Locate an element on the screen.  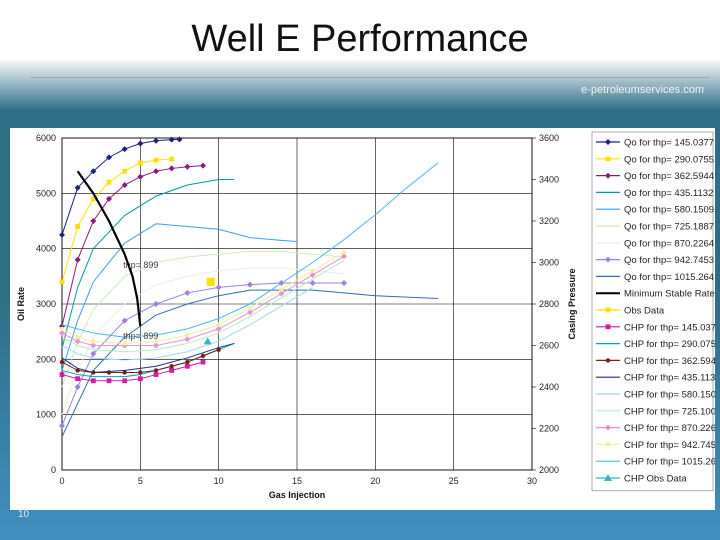
y2-tick-label: 2200 is located at coordinates (549, 429).